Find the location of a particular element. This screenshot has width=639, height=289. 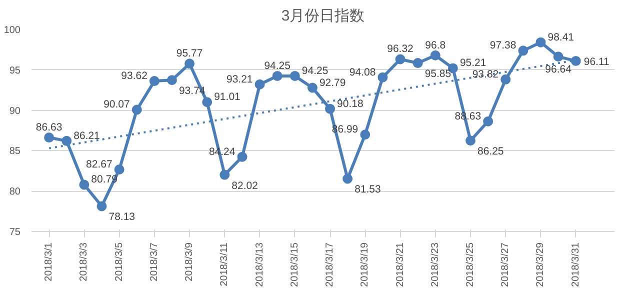

data-label: 95.77 is located at coordinates (189, 54).